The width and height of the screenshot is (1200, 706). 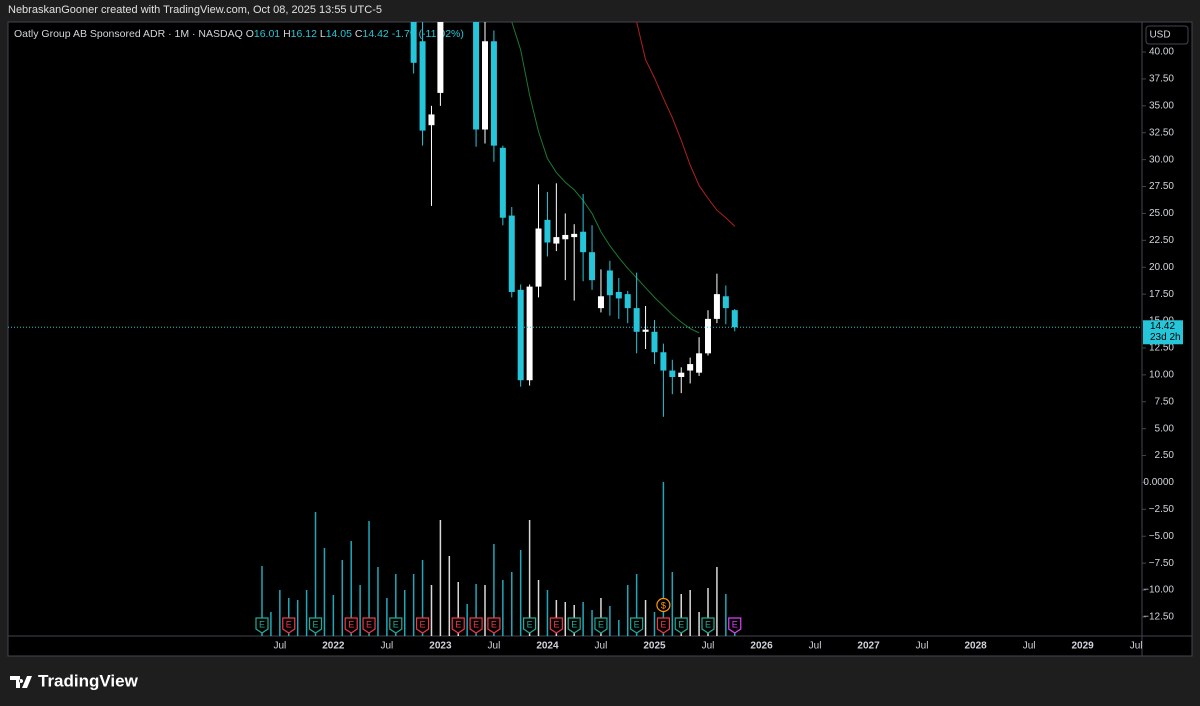 I want to click on y-tick-label: 12.50, so click(x=1161, y=348).